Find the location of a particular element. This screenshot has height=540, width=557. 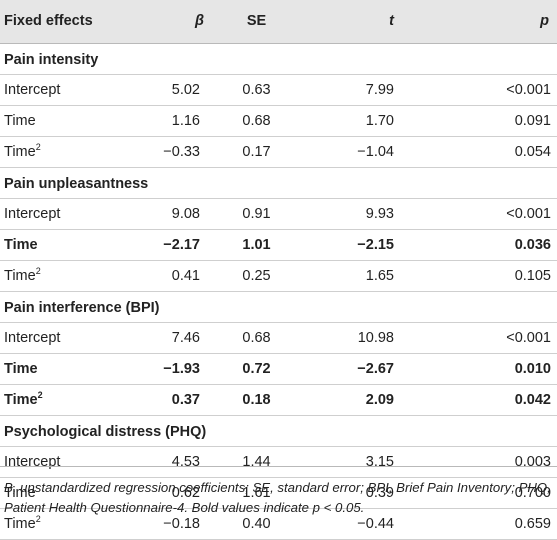

t-cell: 1.70 is located at coordinates (351, 121).